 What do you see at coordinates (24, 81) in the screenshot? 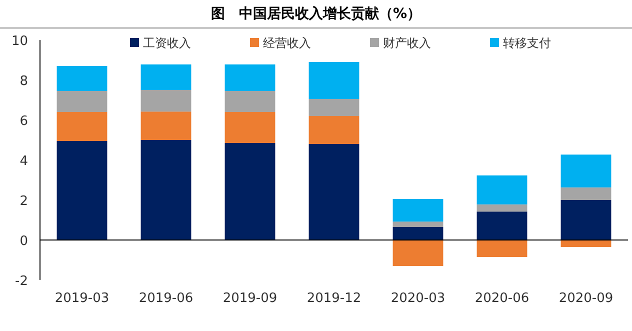
I see `y-tick-label: 8` at bounding box center [24, 81].